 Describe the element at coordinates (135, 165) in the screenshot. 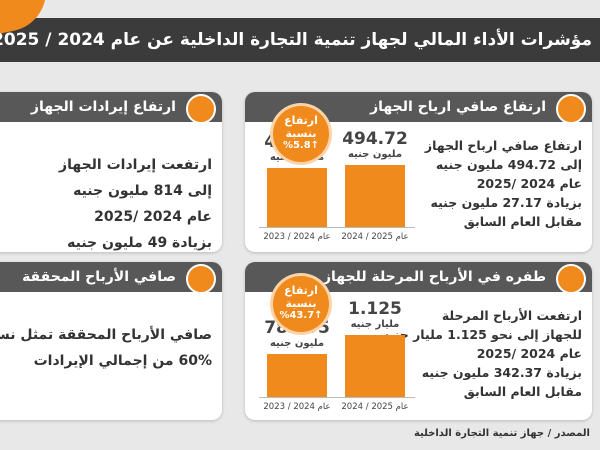

I see `text-line: ارتفعت إيرادات الجهاز` at that location.